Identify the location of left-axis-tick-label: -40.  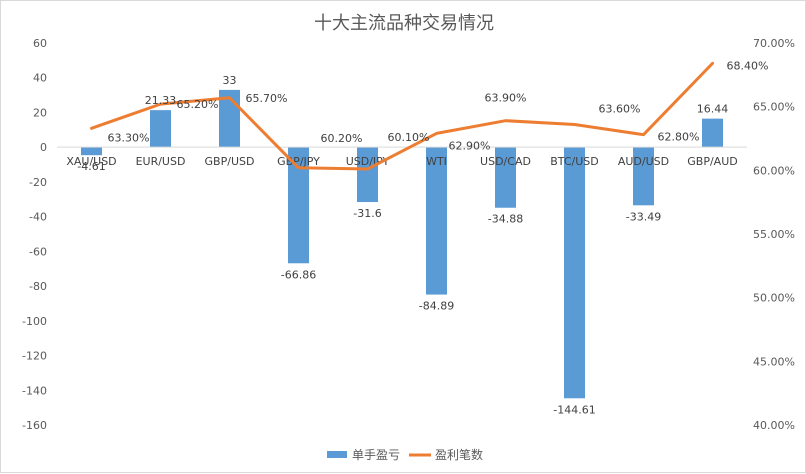
(38, 217).